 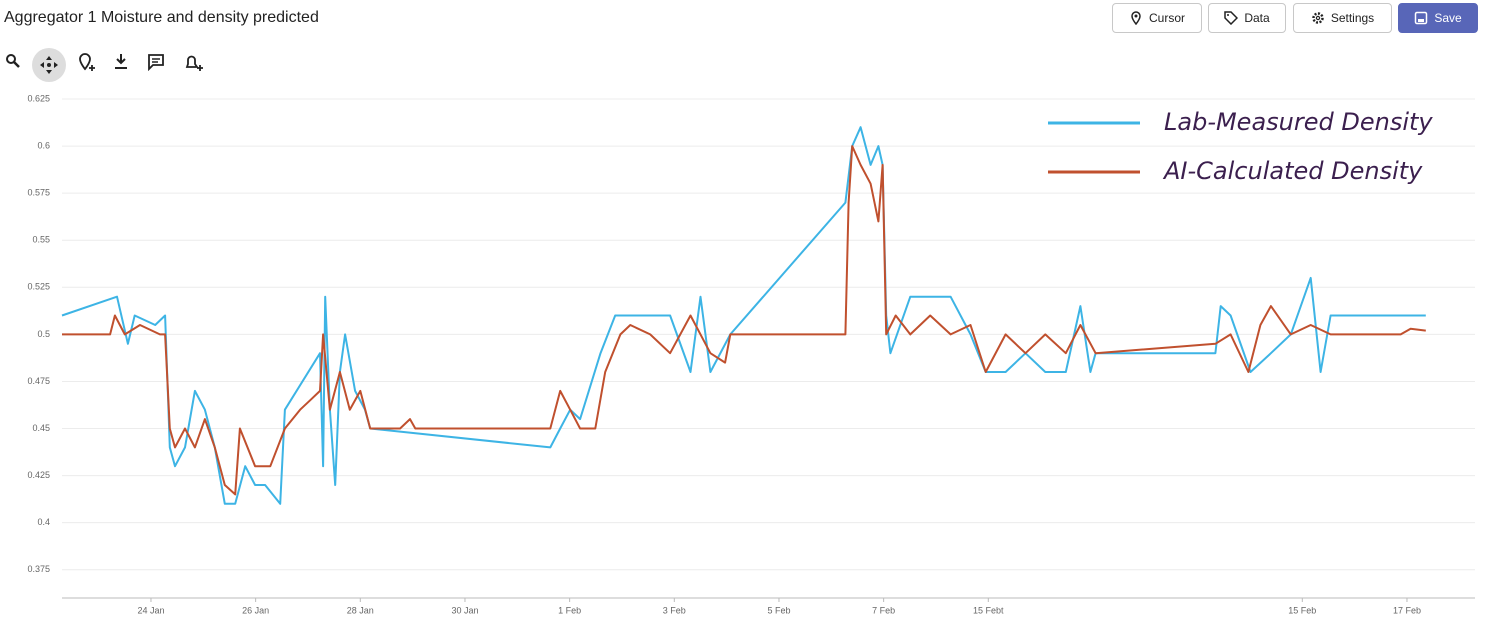 I want to click on y-tick-label: 0.4, so click(x=43, y=522).